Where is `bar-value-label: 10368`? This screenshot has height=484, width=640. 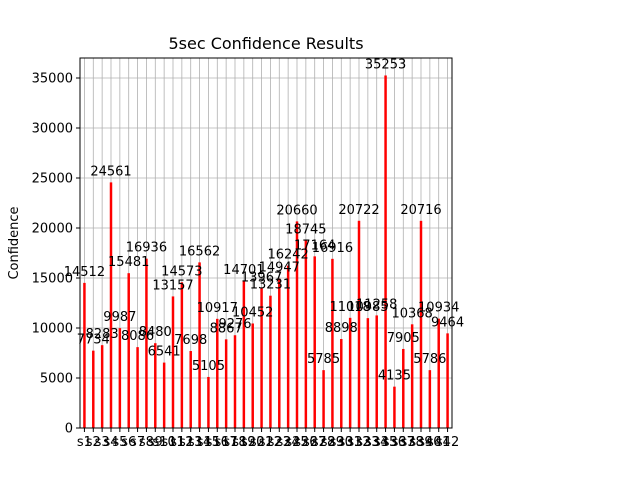
bar-value-label: 10368 is located at coordinates (411, 313).